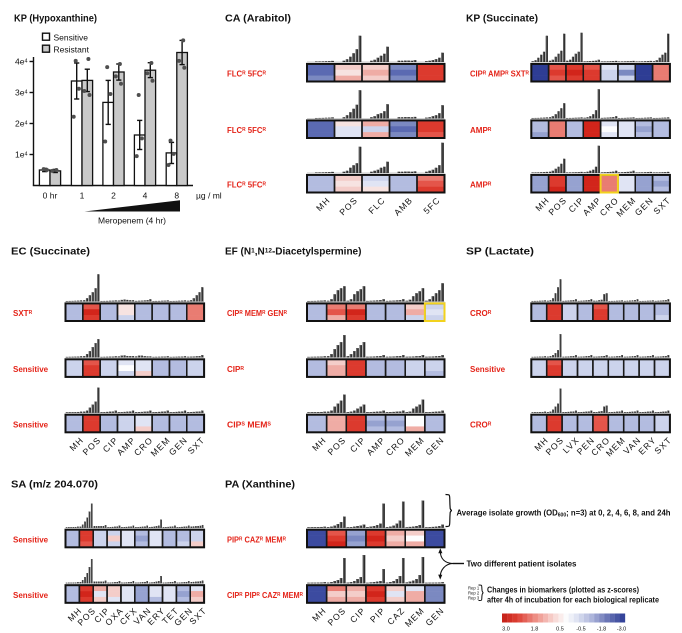 Image resolution: width=682 pixels, height=633 pixels. I want to click on svg-text: 4, so click(145, 196).